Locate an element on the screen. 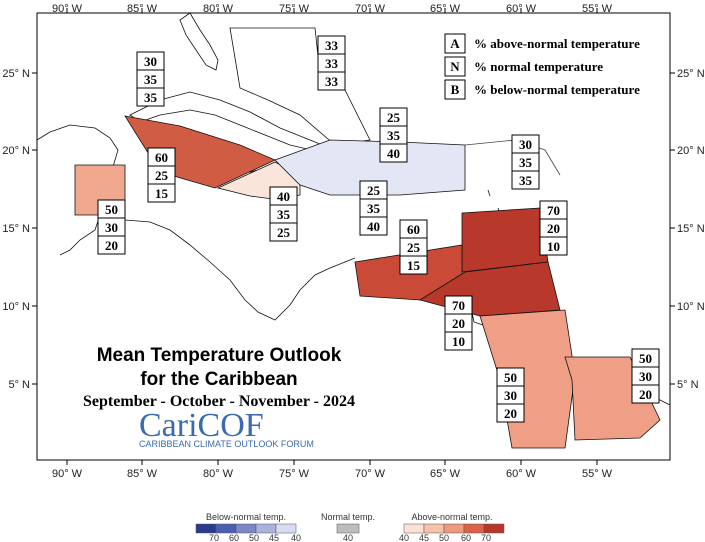 This screenshot has width=705, height=542. colorbar-title: Above-normal temp. is located at coordinates (451, 517).